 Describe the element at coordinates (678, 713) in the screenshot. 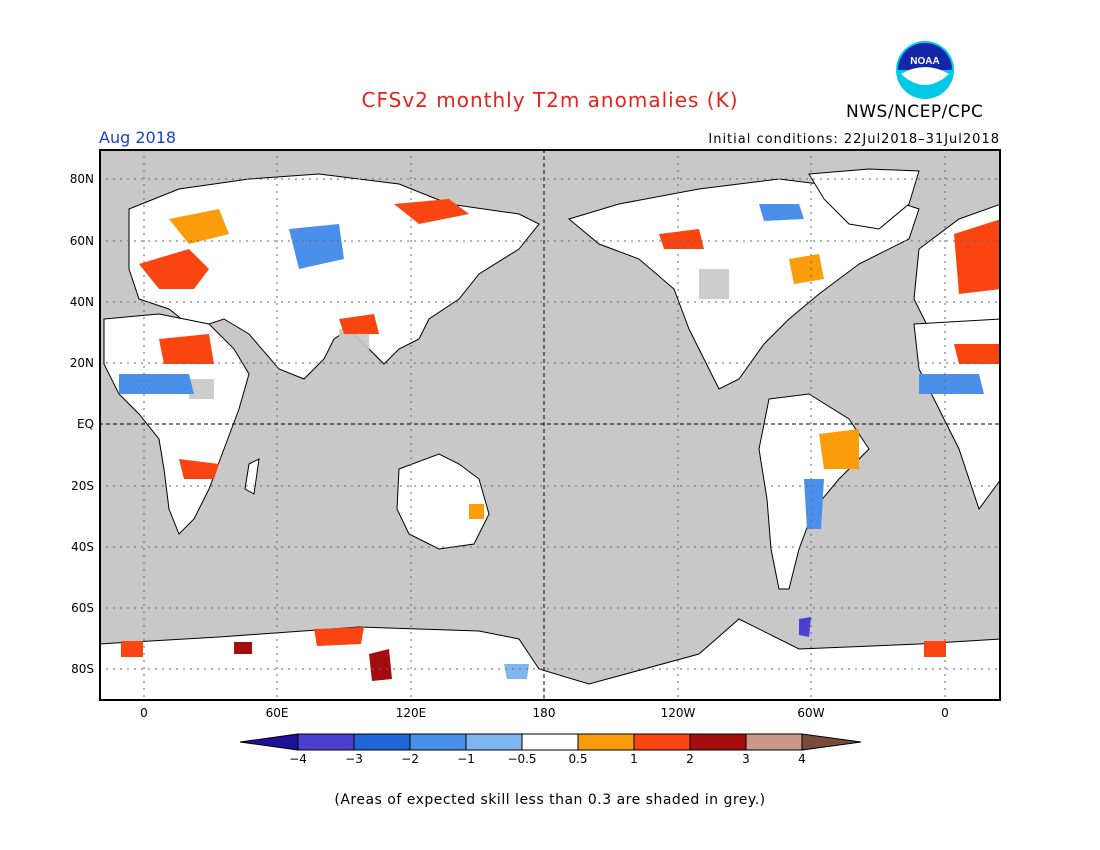

I see `lon-label: 120W` at that location.